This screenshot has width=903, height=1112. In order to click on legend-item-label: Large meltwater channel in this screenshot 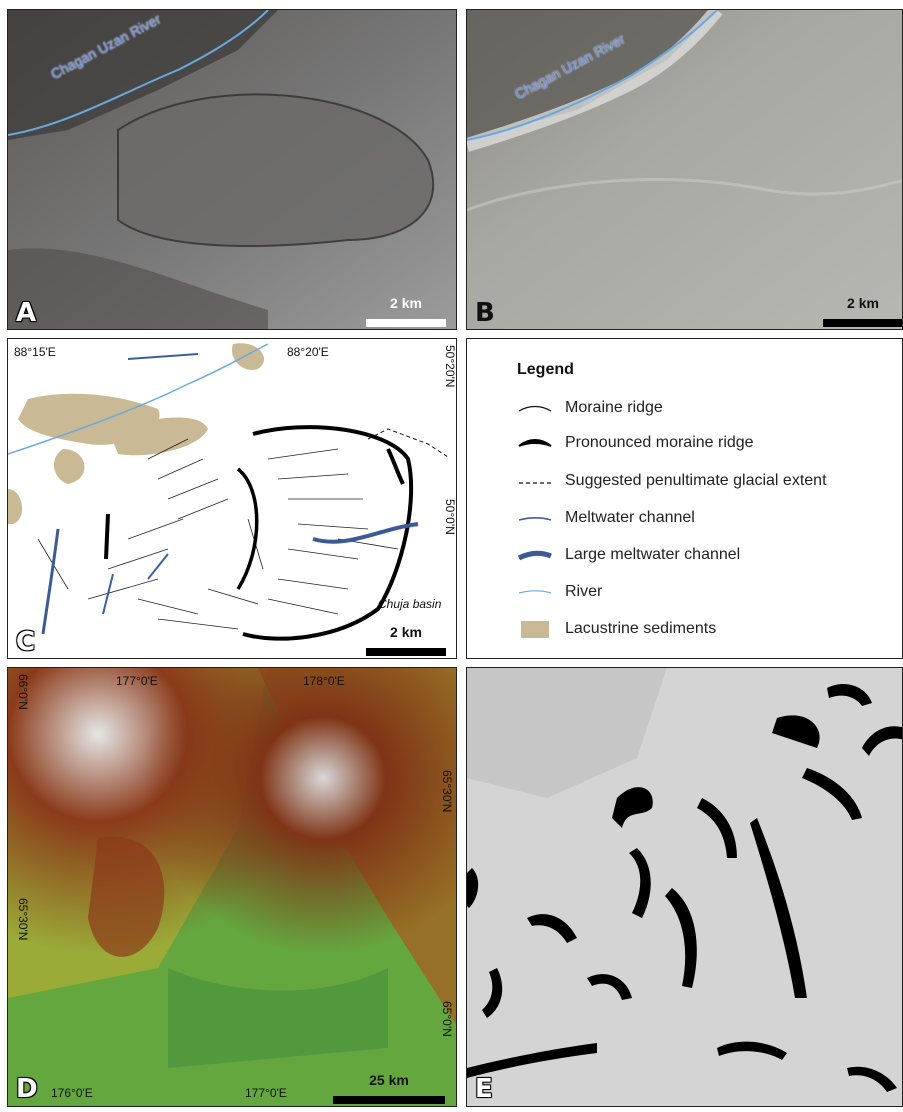, I will do `click(653, 554)`.